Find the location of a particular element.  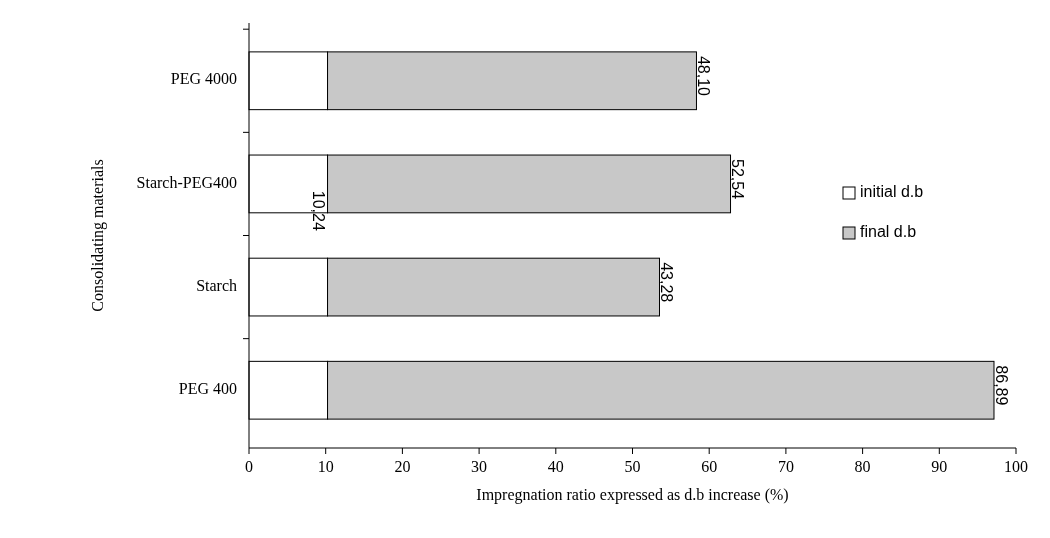

x-axis-title: Impregnation ratio expressed as d.b increase (%) is located at coordinates (632, 495).